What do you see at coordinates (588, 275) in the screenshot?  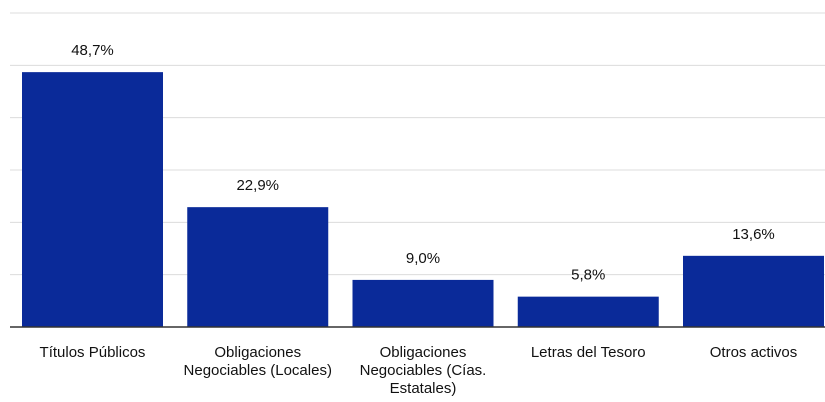 I see `value-label: 5,8%` at bounding box center [588, 275].